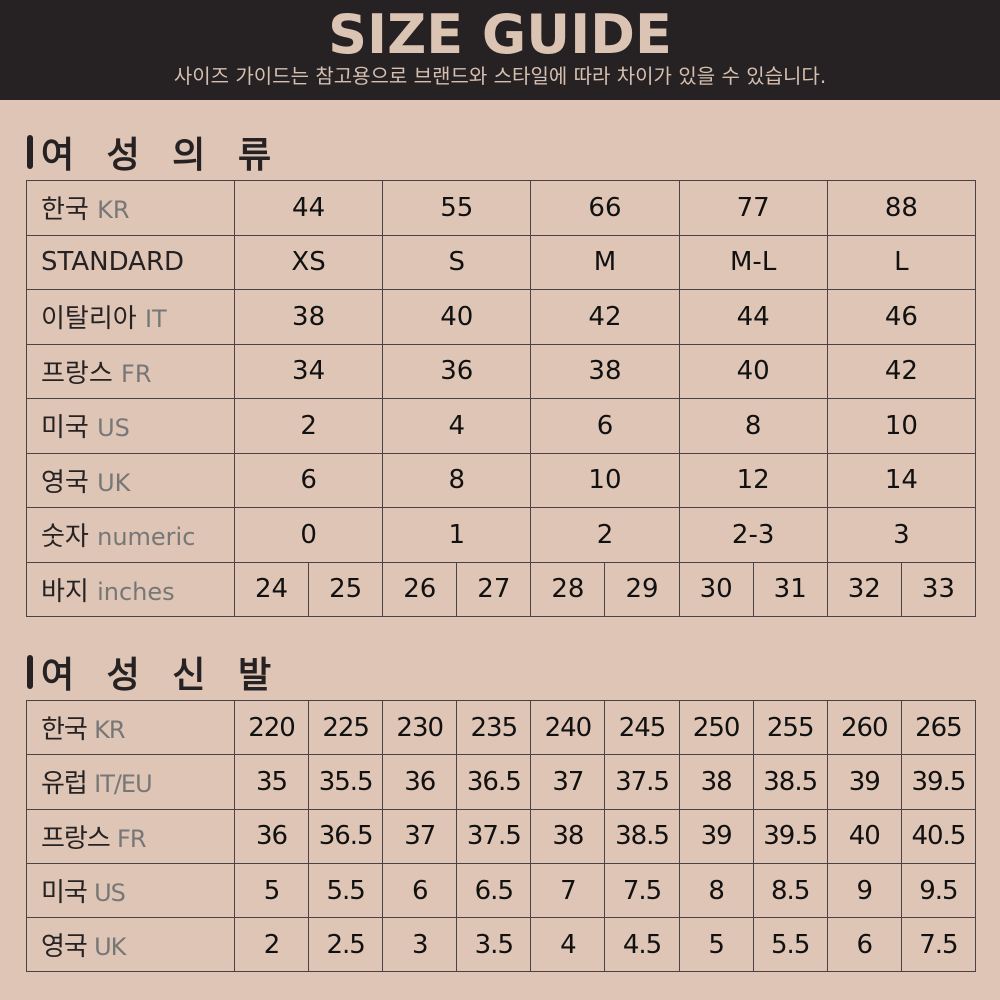  What do you see at coordinates (346, 727) in the screenshot?
I see `size-cell: 225` at bounding box center [346, 727].